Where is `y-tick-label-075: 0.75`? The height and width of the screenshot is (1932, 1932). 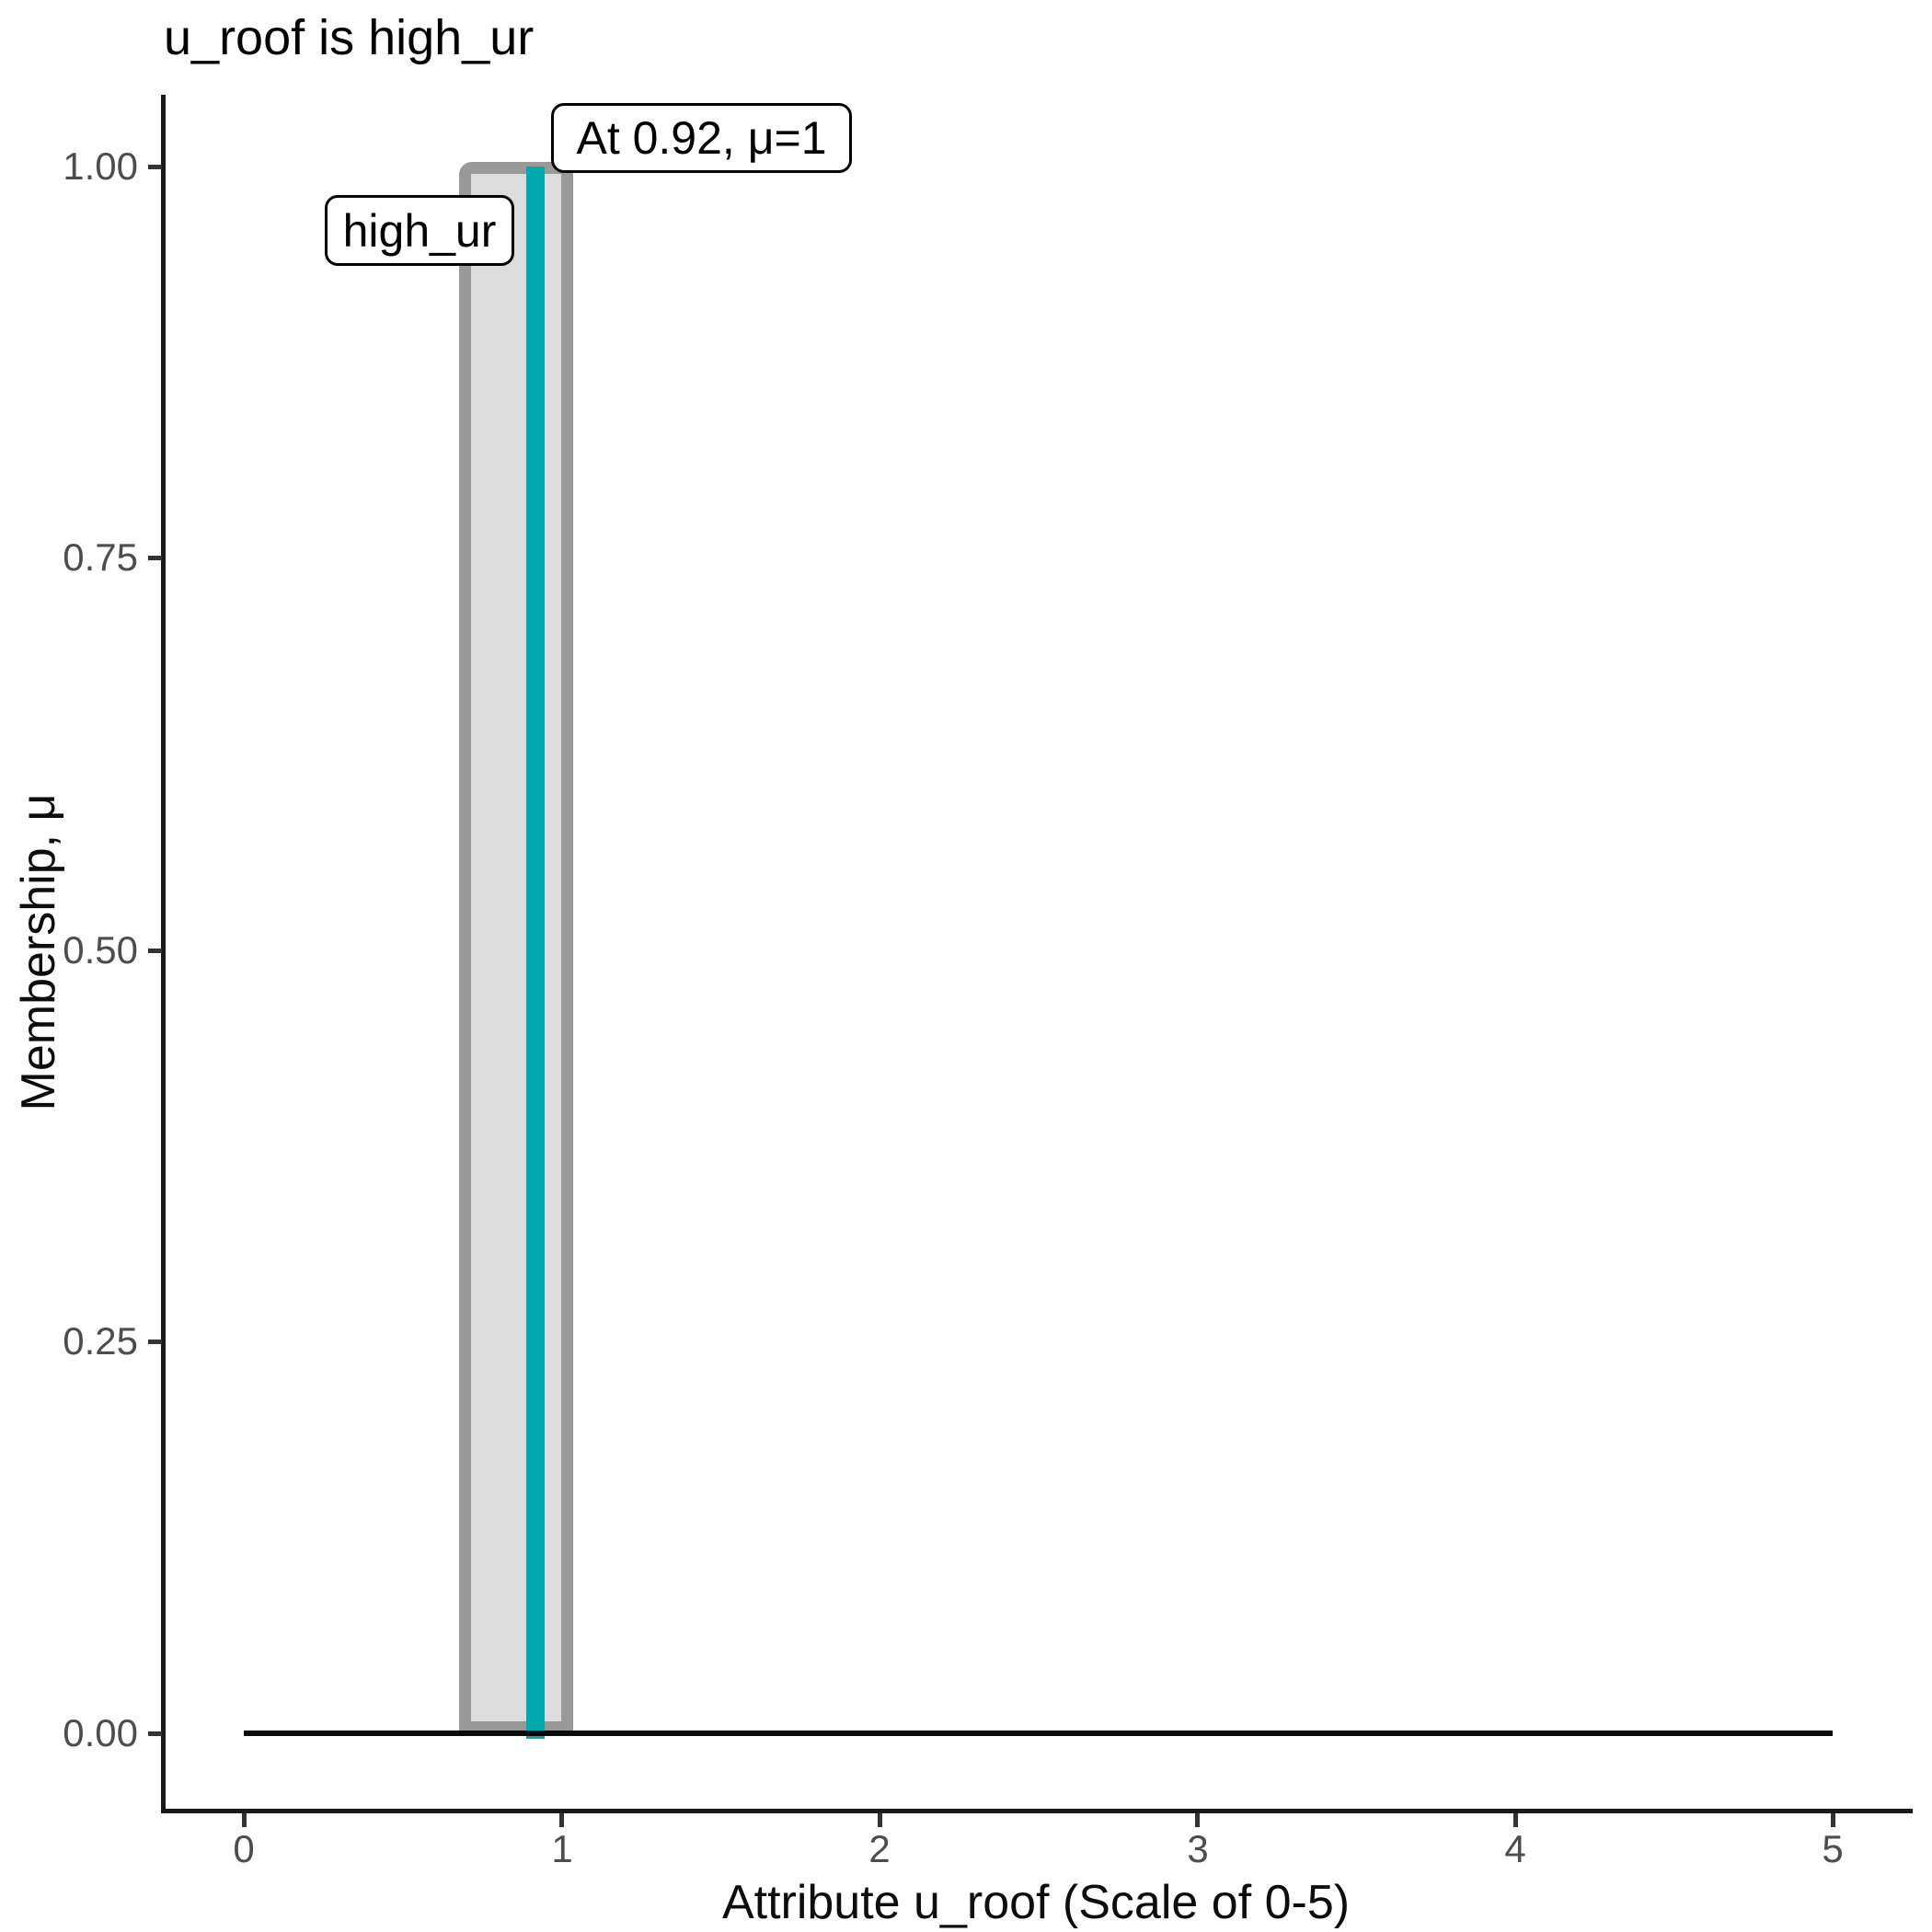
y-tick-label-075: 0.75 is located at coordinates (100, 557).